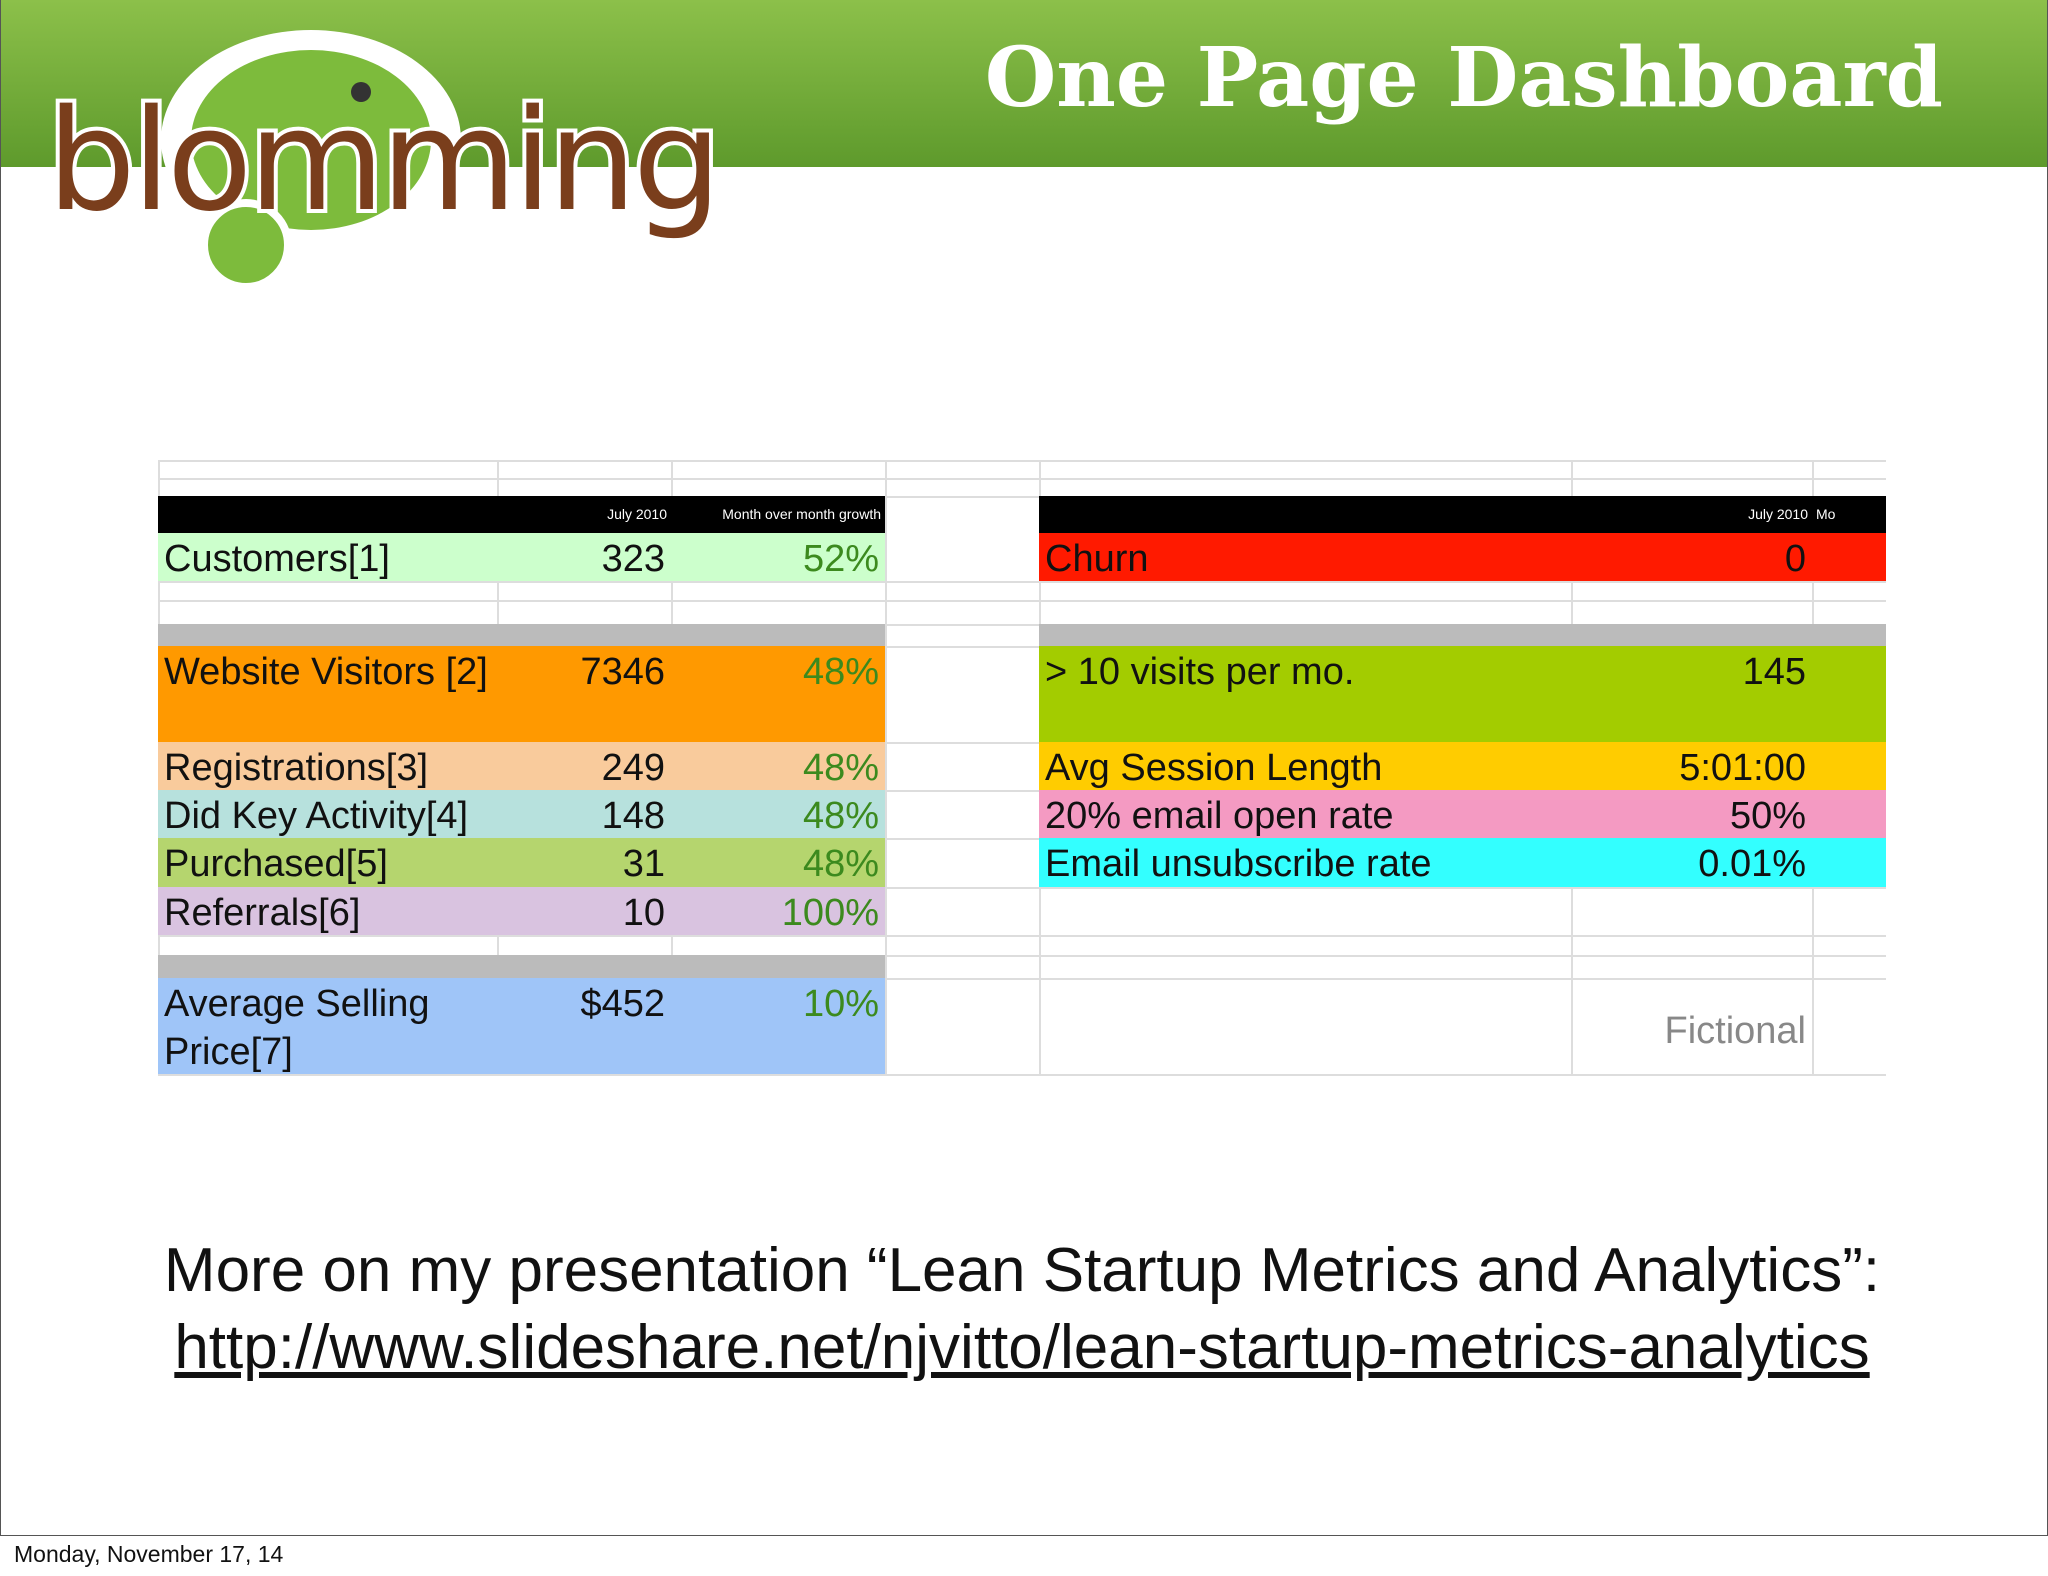 Image resolution: width=2048 pixels, height=1576 pixels. Describe the element at coordinates (1463, 78) in the screenshot. I see `slide-title: One Page Dashboard` at that location.